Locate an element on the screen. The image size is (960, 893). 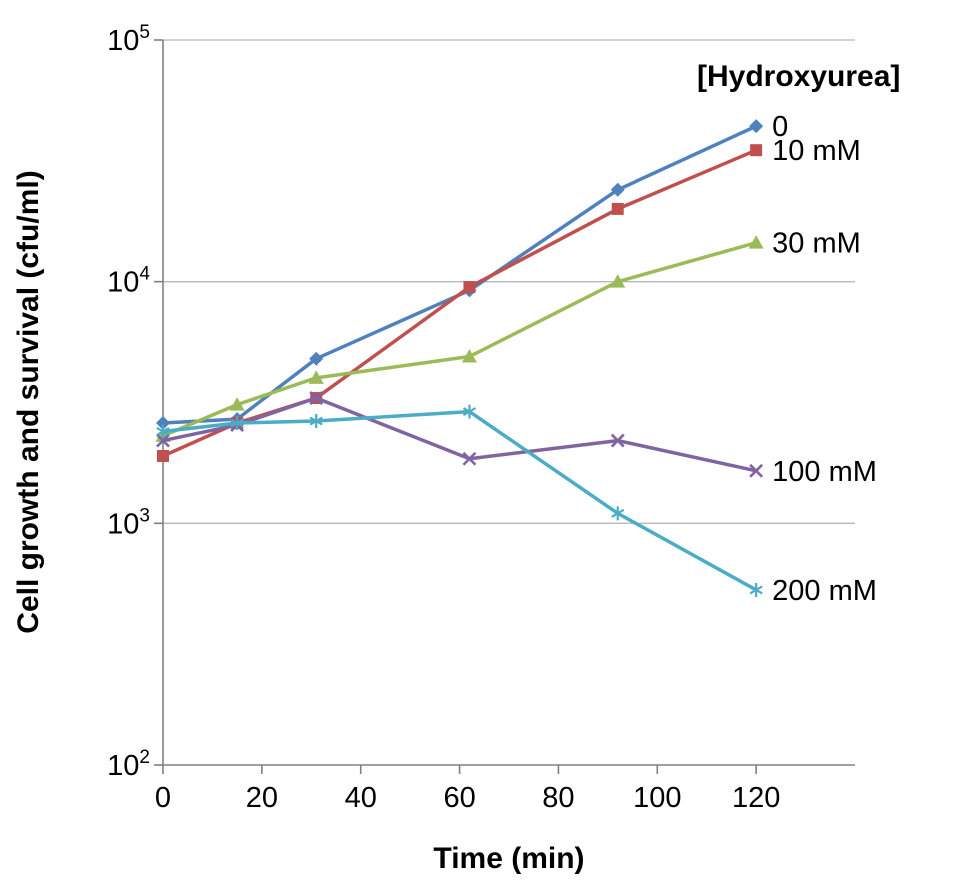
y-tick-label: 10⁵ is located at coordinates (128, 39).